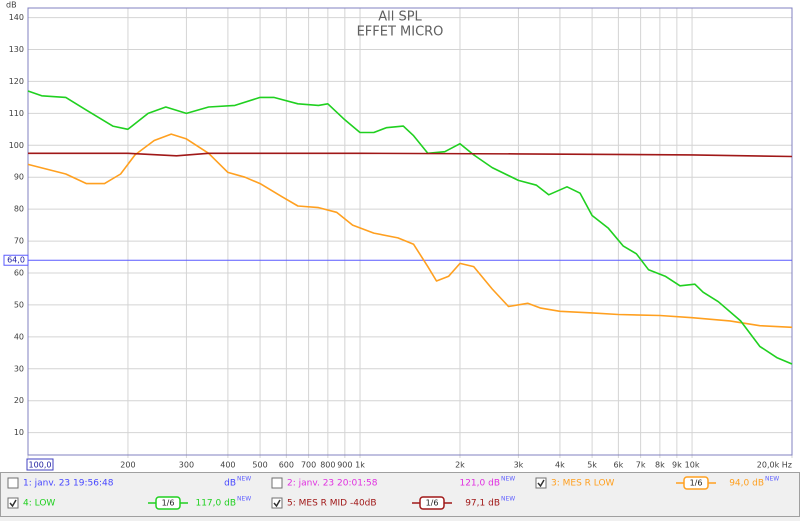  I want to click on y-tick-label: 40, so click(19, 336).